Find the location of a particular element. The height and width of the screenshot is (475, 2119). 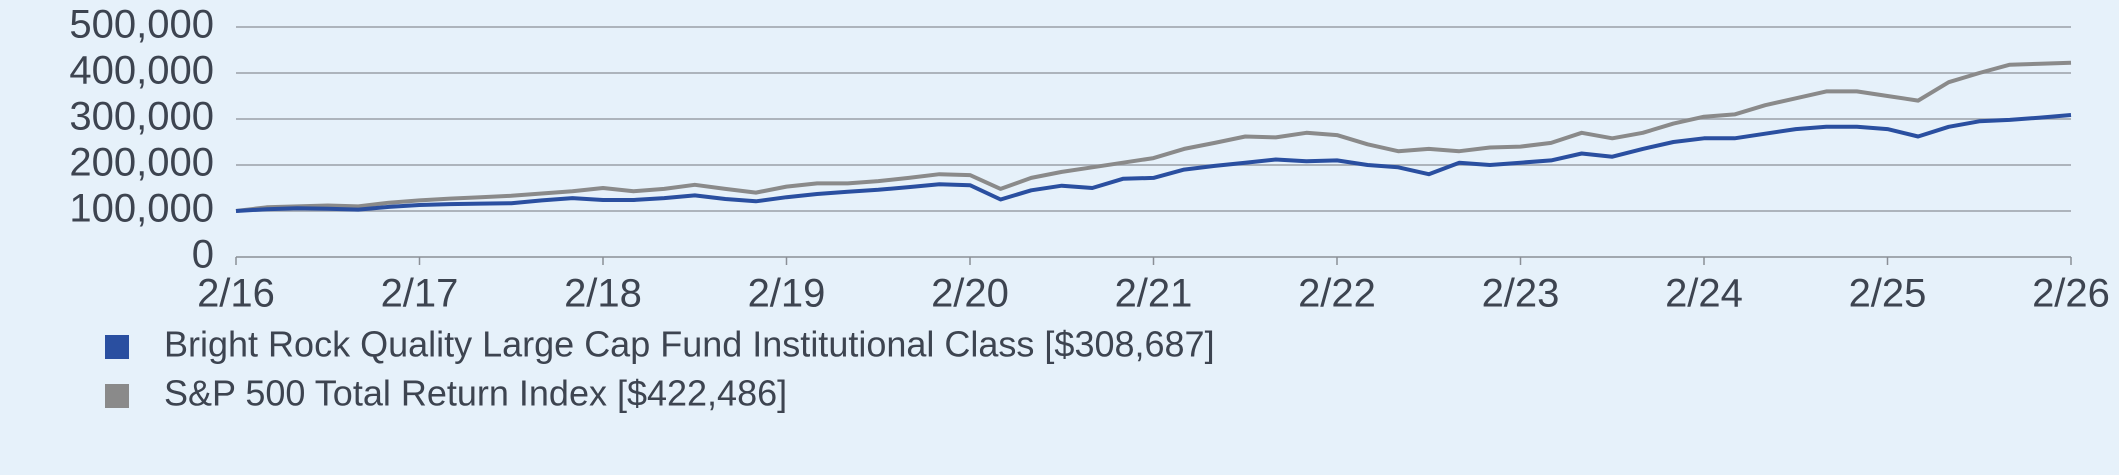

x-tick-label: 2/23 is located at coordinates (1521, 294).